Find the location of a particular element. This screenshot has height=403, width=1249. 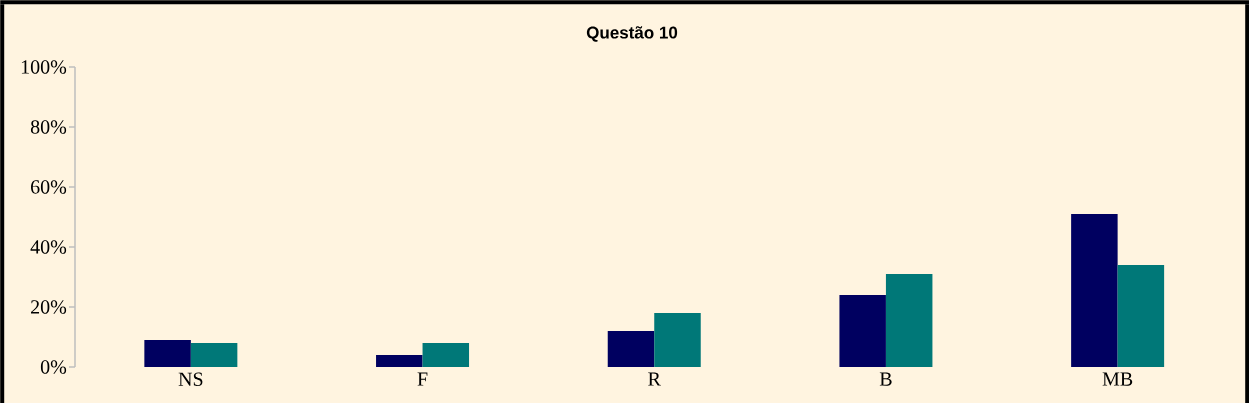

y-tick-label: 40% is located at coordinates (48, 247).